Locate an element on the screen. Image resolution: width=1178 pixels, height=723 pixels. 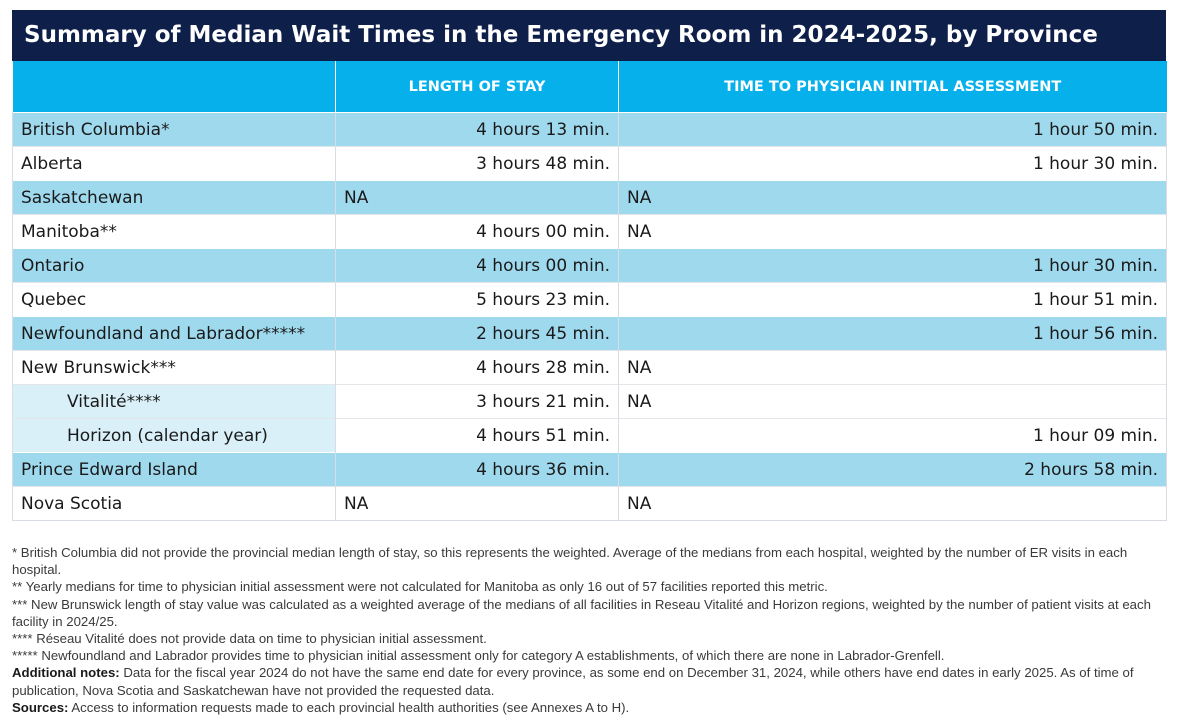
sources-label: Sources: is located at coordinates (40, 707).